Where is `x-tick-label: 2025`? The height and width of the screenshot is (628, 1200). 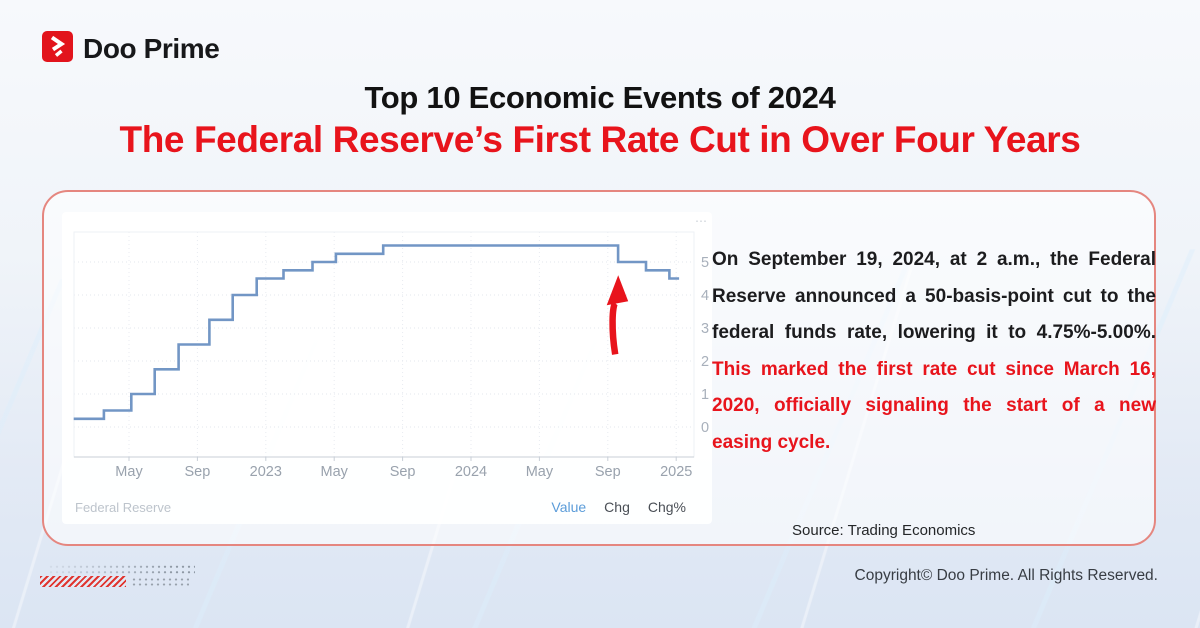
x-tick-label: 2025 is located at coordinates (676, 472).